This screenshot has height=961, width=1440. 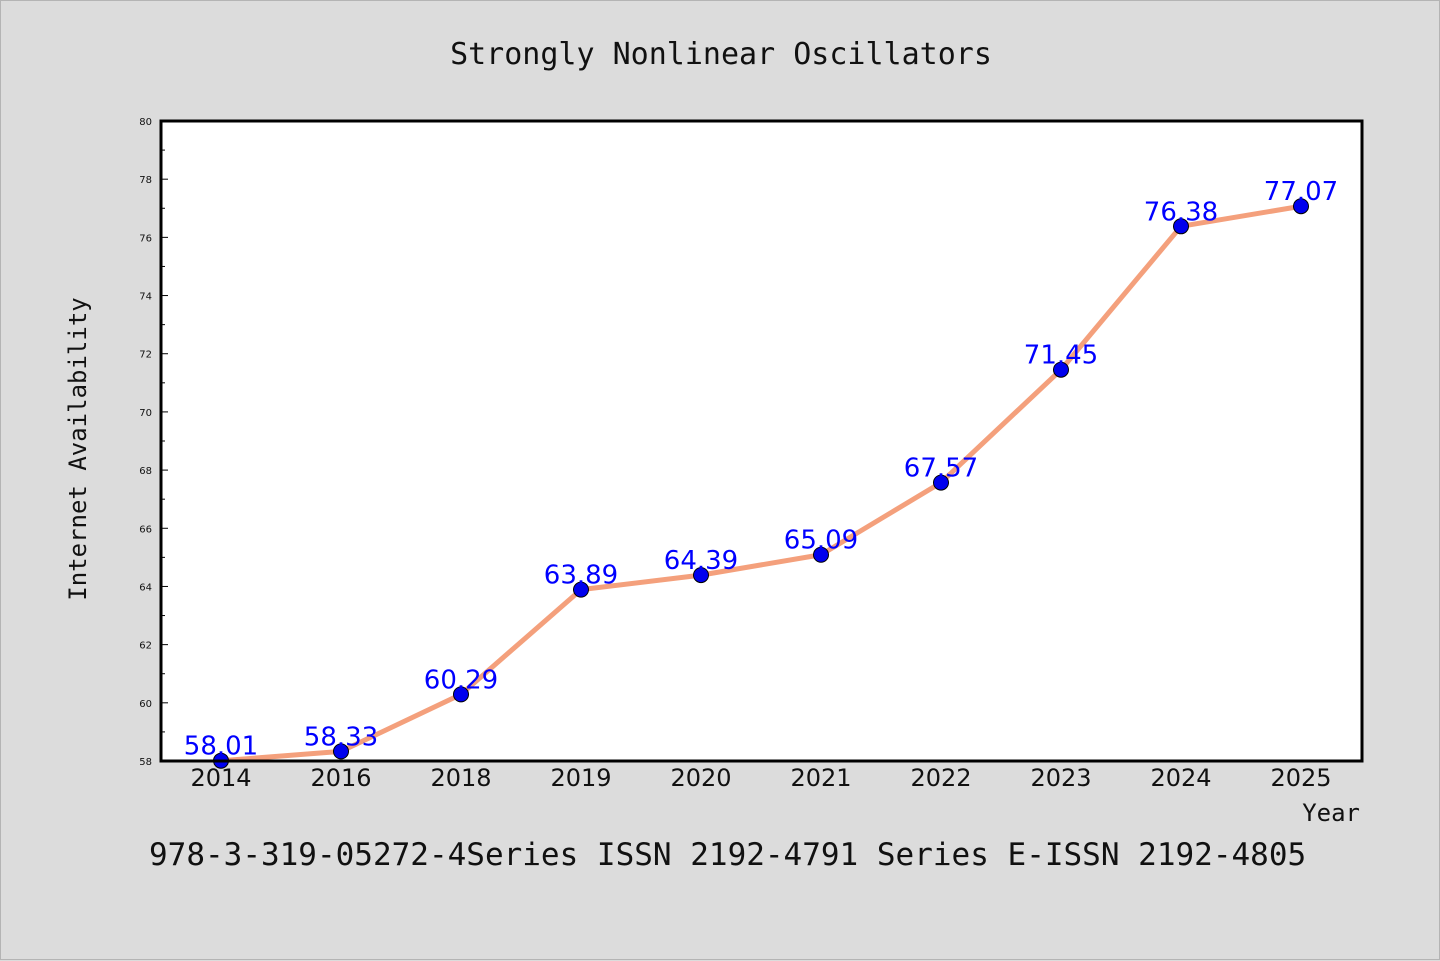 What do you see at coordinates (820, 778) in the screenshot?
I see `x-tick-label: 2021` at bounding box center [820, 778].